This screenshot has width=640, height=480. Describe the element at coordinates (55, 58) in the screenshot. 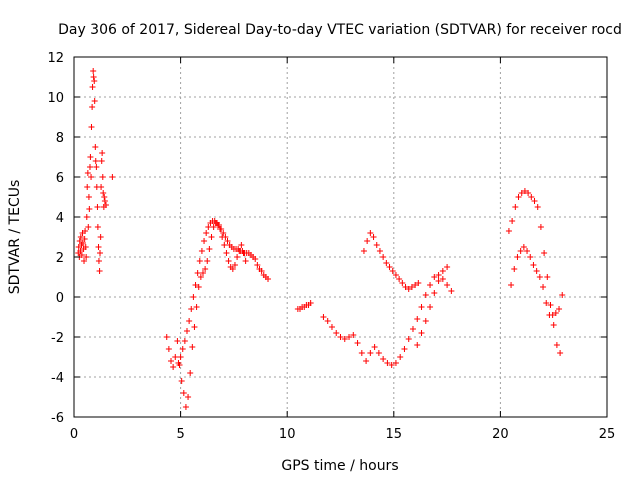

I see `y-tick-label: 12` at that location.